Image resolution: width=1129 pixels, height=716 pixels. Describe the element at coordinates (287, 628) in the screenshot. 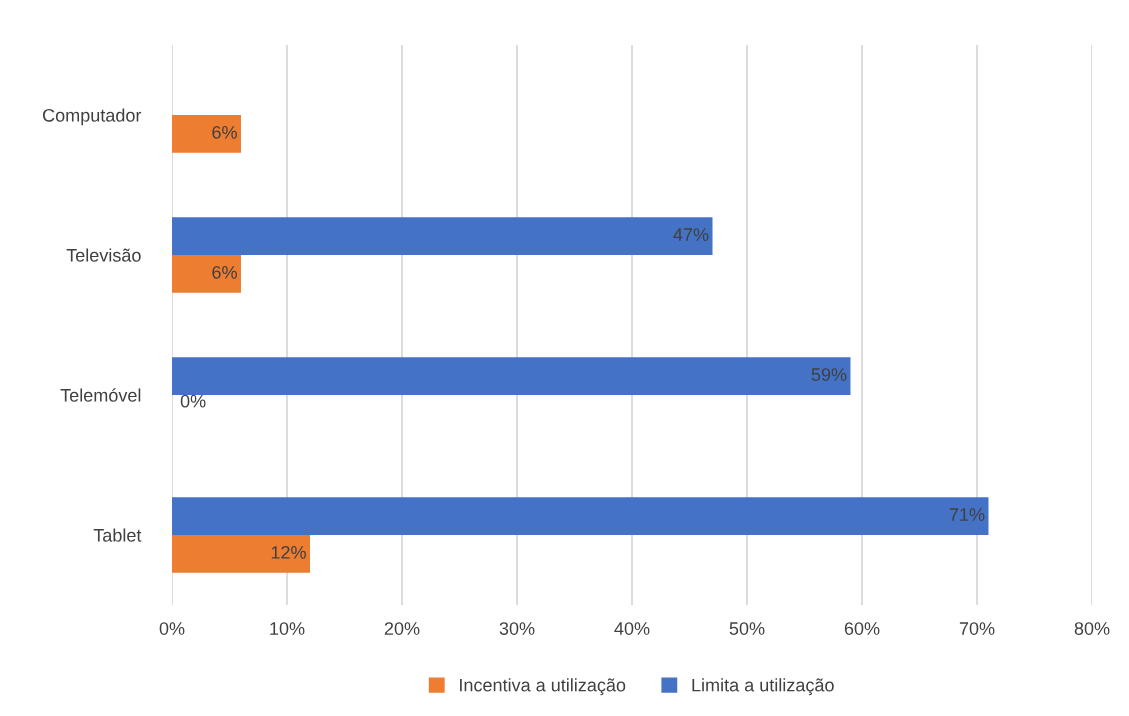

I see `x-tick-label: 10%` at that location.